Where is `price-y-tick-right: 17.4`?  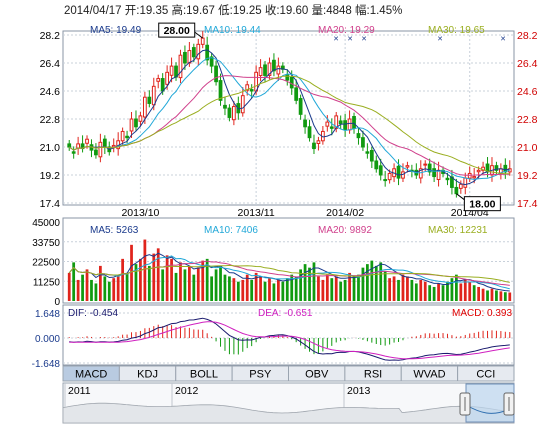 price-y-tick-right: 17.4 is located at coordinates (527, 204).